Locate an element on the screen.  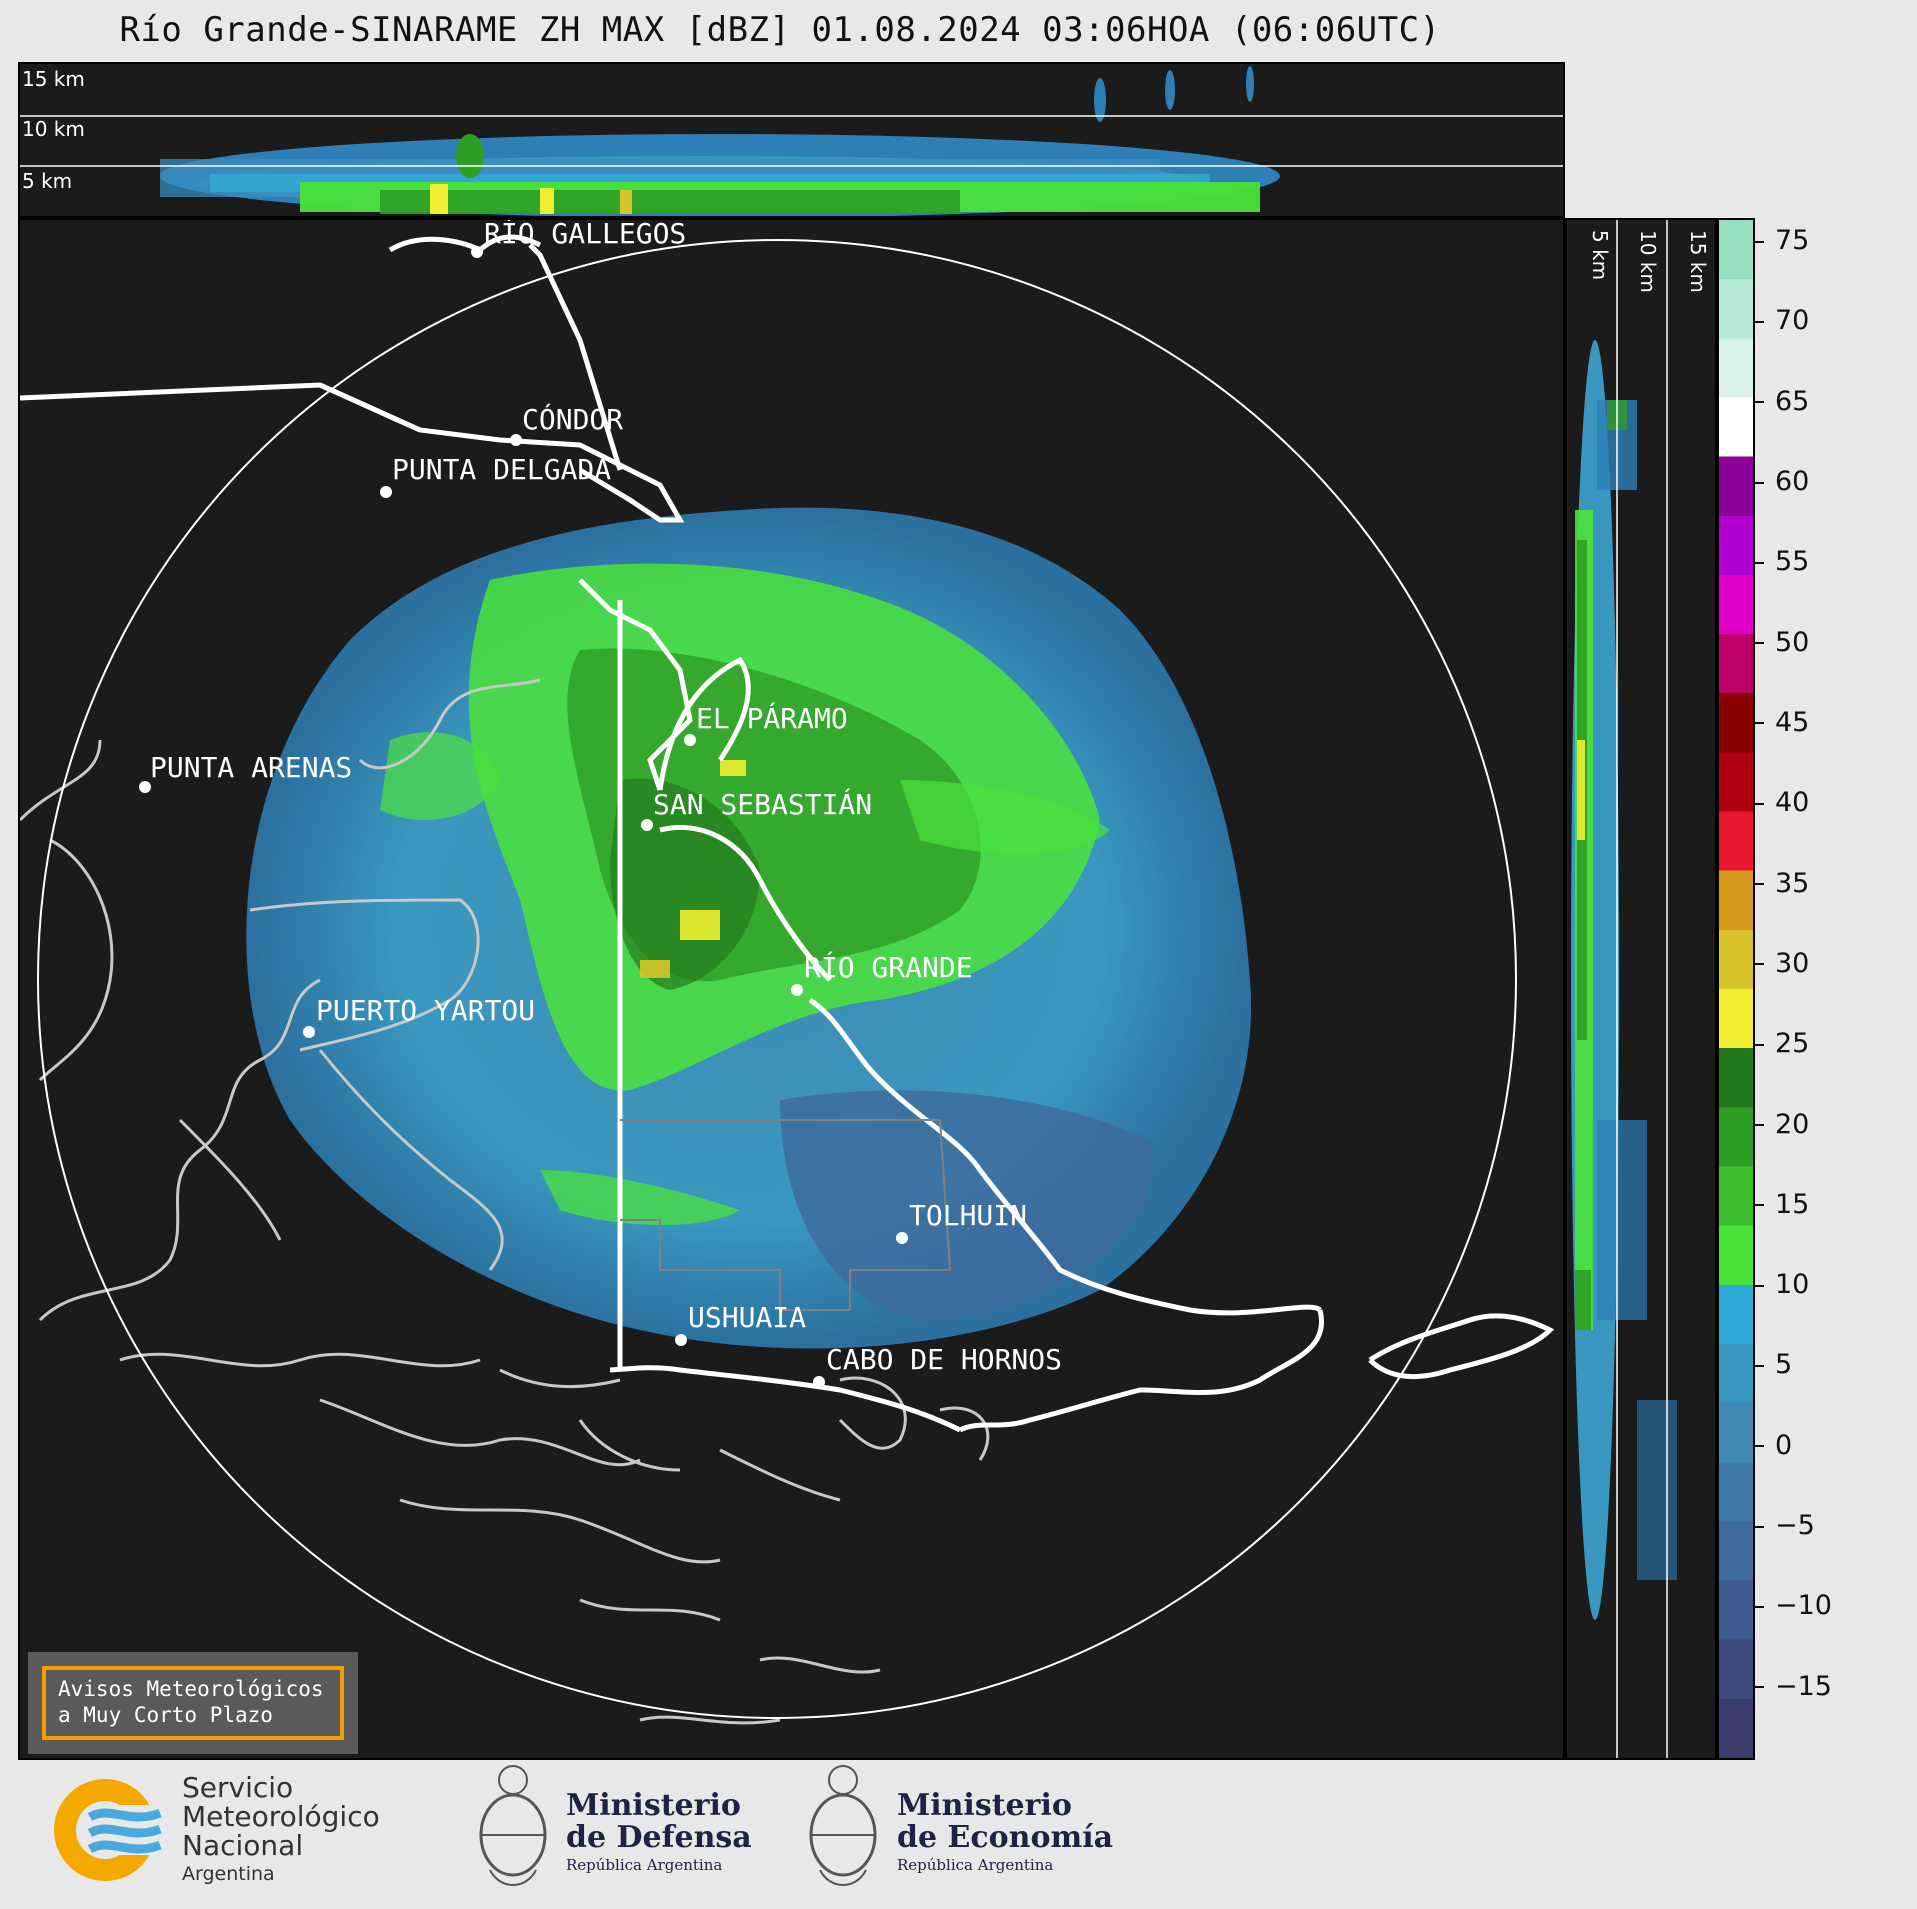
place-tolhuin: TOLHUIN is located at coordinates (961, 1221).